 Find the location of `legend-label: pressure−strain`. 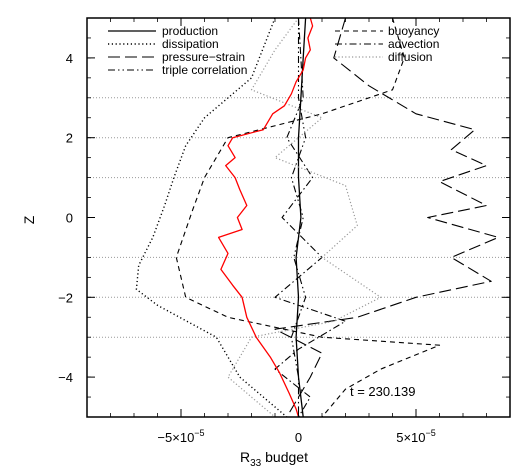

legend-label: pressure−strain is located at coordinates (203, 57).